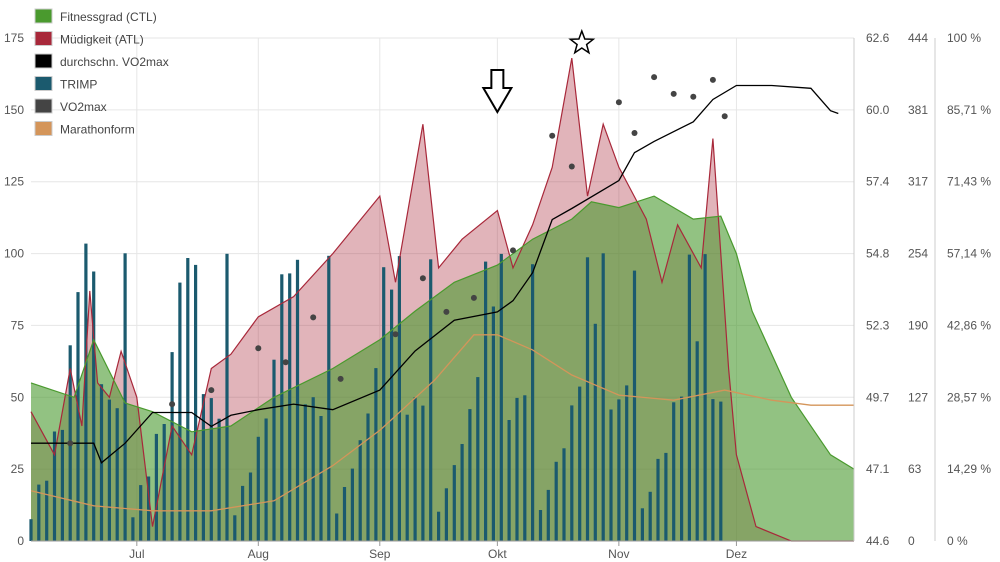 This screenshot has height=562, width=1000. What do you see at coordinates (878, 110) in the screenshot?
I see `y-tick-label: 60.0` at bounding box center [878, 110].